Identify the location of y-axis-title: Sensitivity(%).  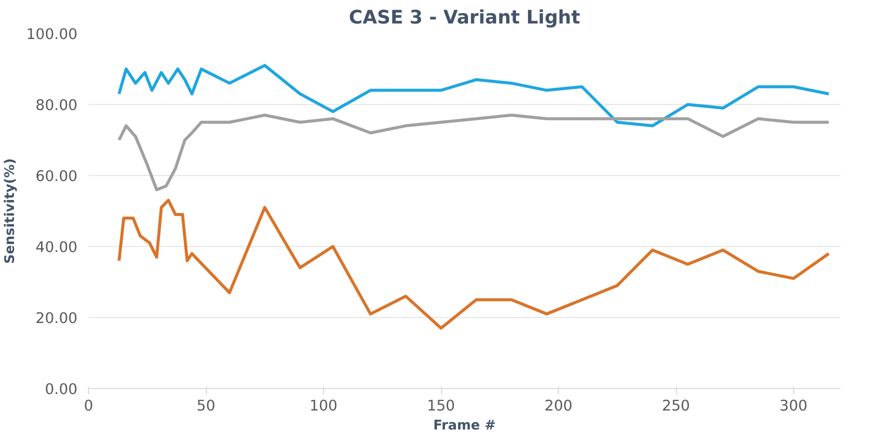
(10, 211).